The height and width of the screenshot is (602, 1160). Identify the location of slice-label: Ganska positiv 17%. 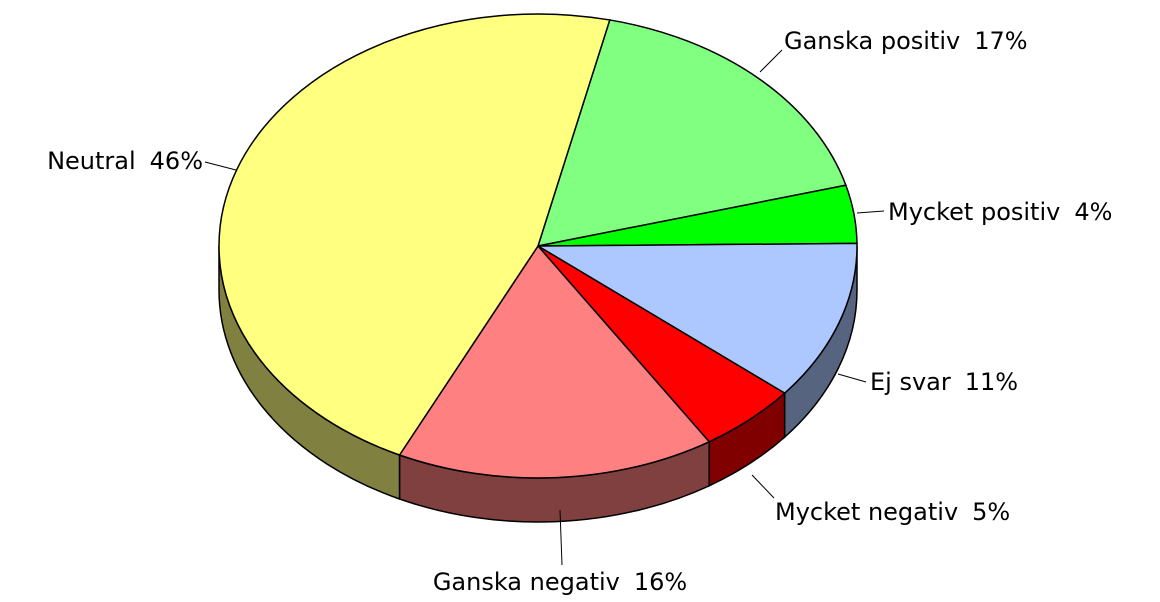
(906, 41).